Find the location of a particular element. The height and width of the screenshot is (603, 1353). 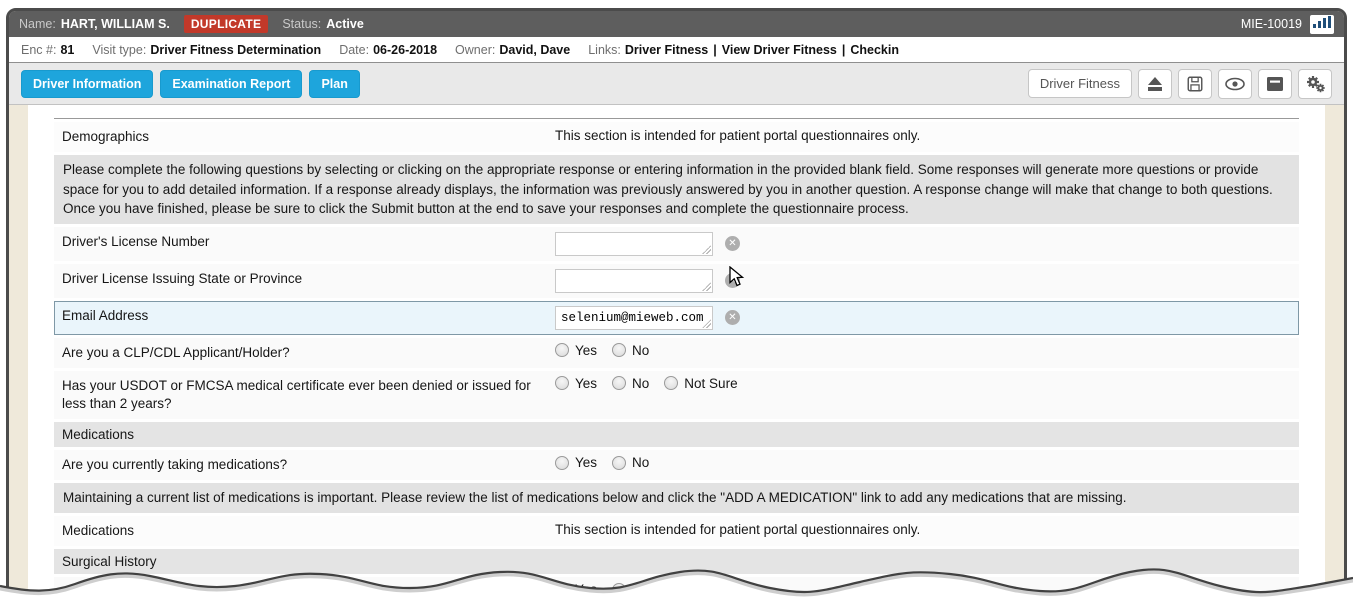

name-label: Name: is located at coordinates (37, 24).